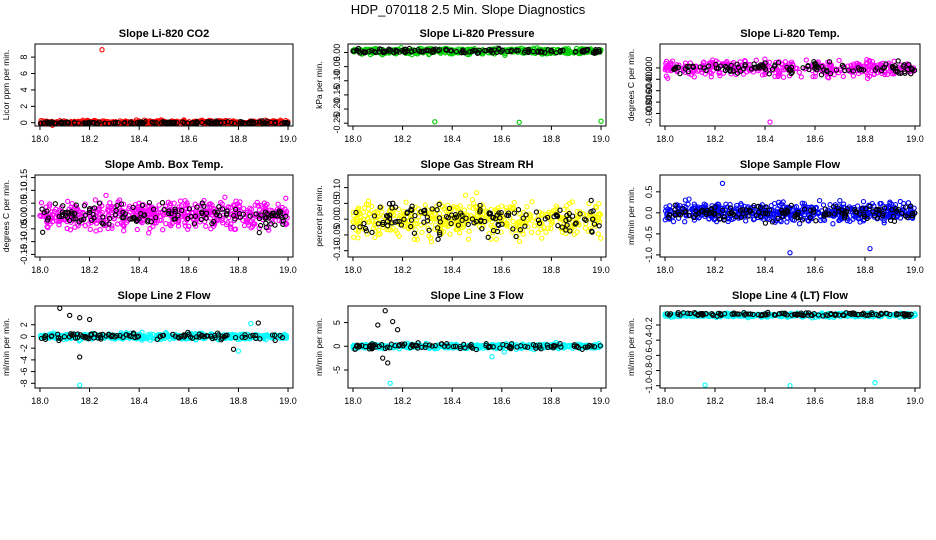  I want to click on y-tick-label: 0.15, so click(24, 178).